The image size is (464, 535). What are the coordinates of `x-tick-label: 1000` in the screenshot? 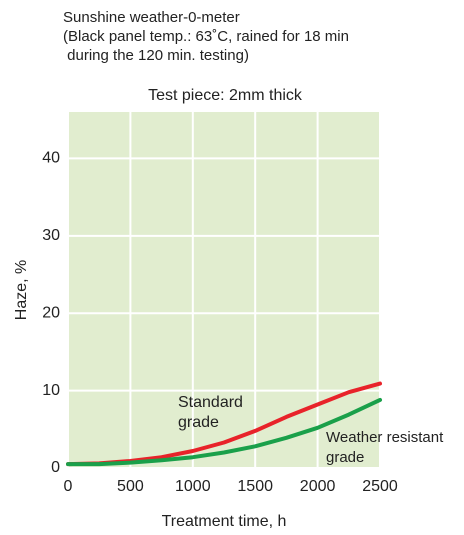 It's located at (193, 486).